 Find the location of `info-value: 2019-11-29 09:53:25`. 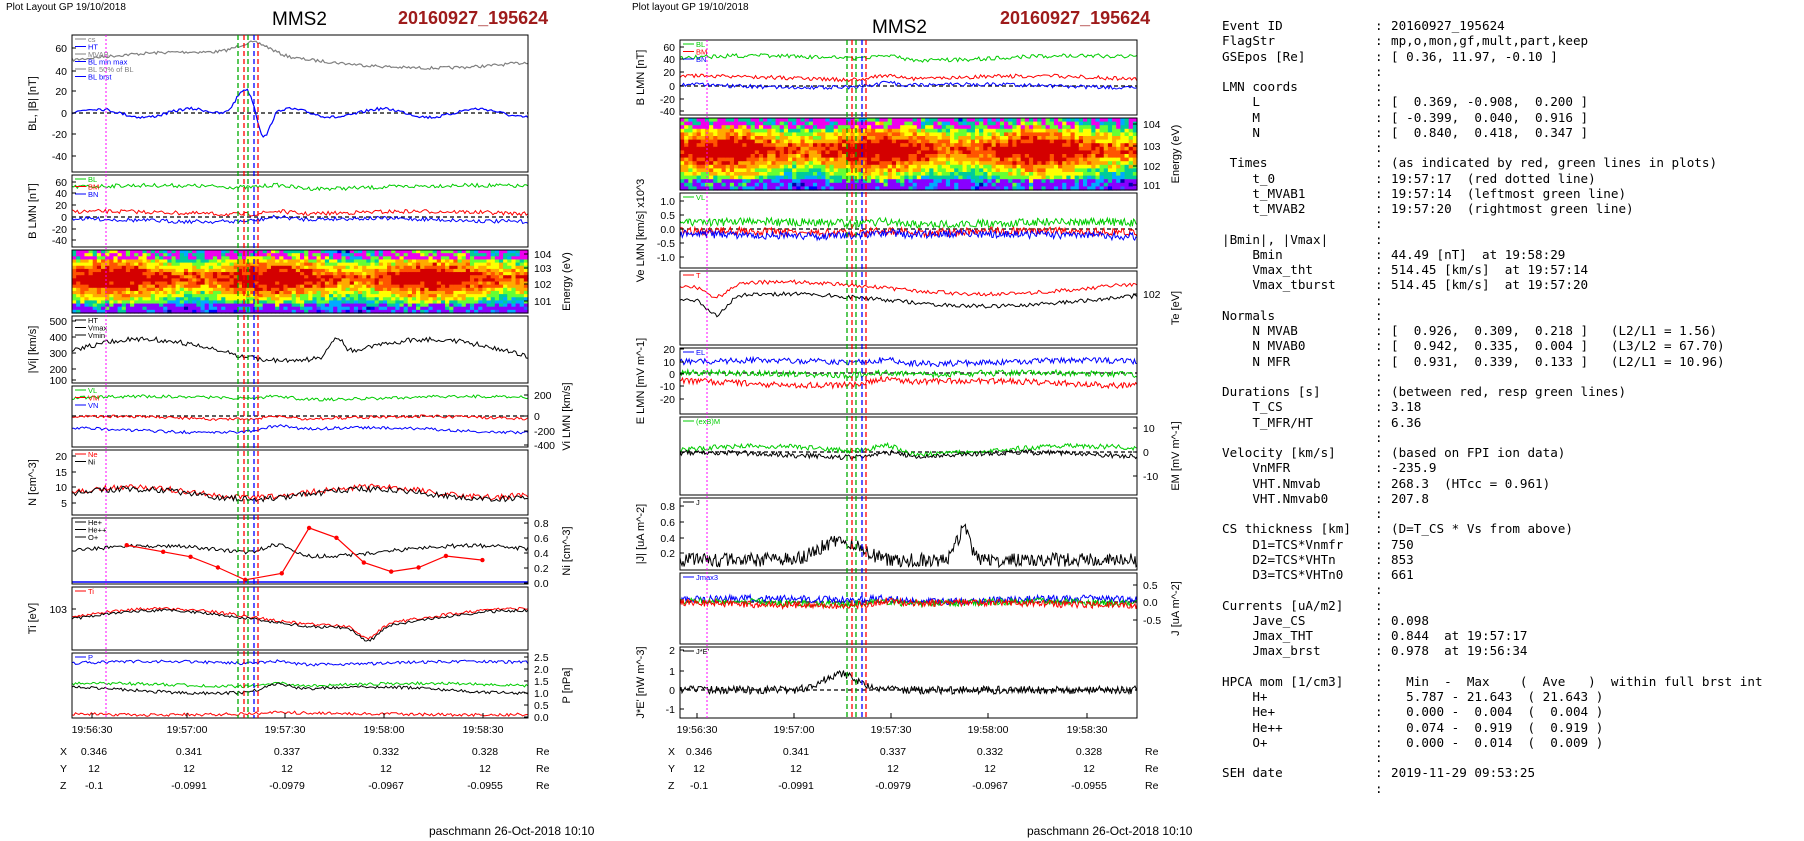

info-value: 2019-11-29 09:53:25 is located at coordinates (1463, 773).